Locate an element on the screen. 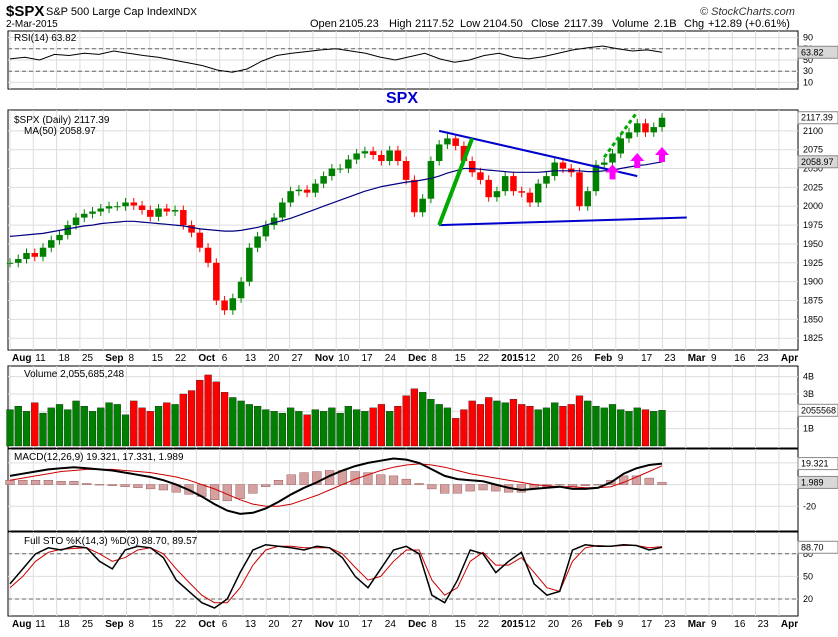 The image size is (838, 637). x-tick-label-bottom: Sep is located at coordinates (114, 624).